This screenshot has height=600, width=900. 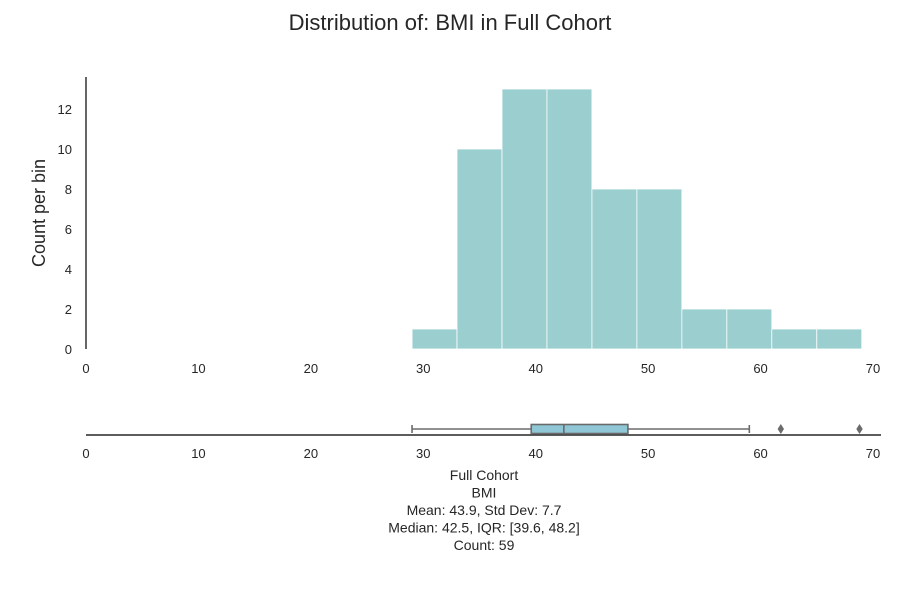 I want to click on boxplot, so click(x=637, y=429).